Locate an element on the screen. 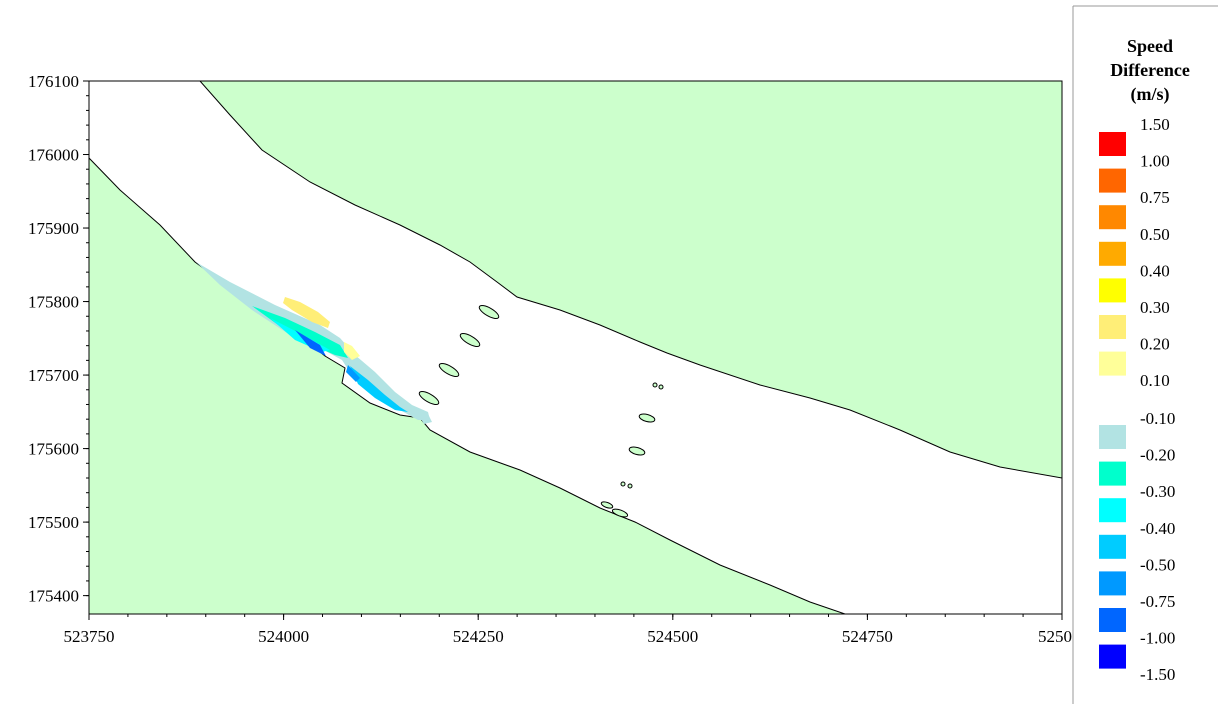 Image resolution: width=1218 pixels, height=704 pixels. x-tick-label: 524250 is located at coordinates (478, 636).